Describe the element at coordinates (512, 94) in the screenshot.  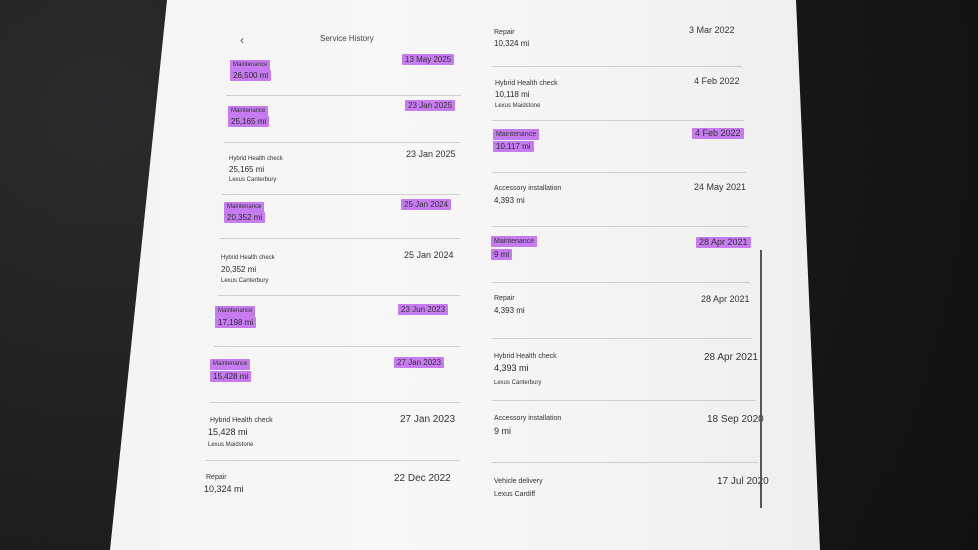
I see `entry-mileage: 10,118 mi` at that location.